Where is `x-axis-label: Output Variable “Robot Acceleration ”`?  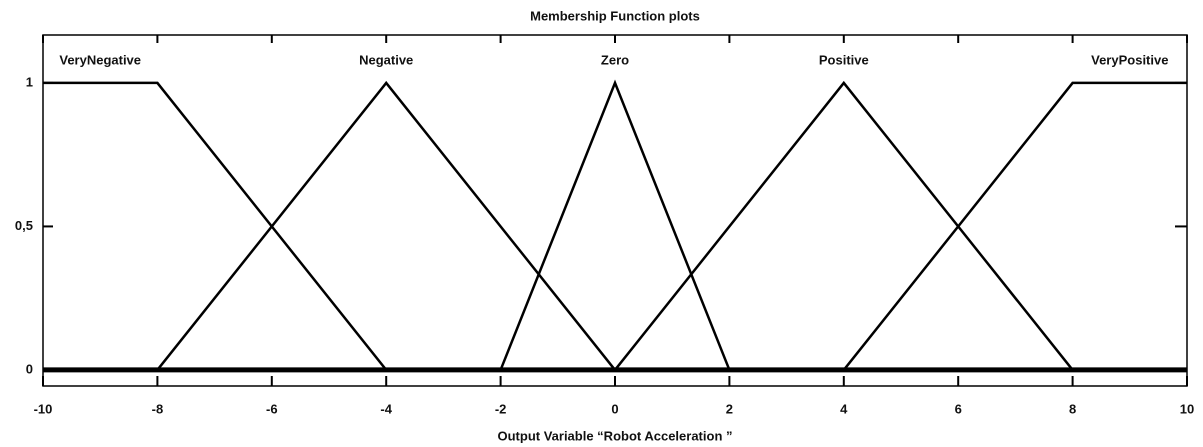
x-axis-label: Output Variable “Robot Acceleration ” is located at coordinates (615, 435).